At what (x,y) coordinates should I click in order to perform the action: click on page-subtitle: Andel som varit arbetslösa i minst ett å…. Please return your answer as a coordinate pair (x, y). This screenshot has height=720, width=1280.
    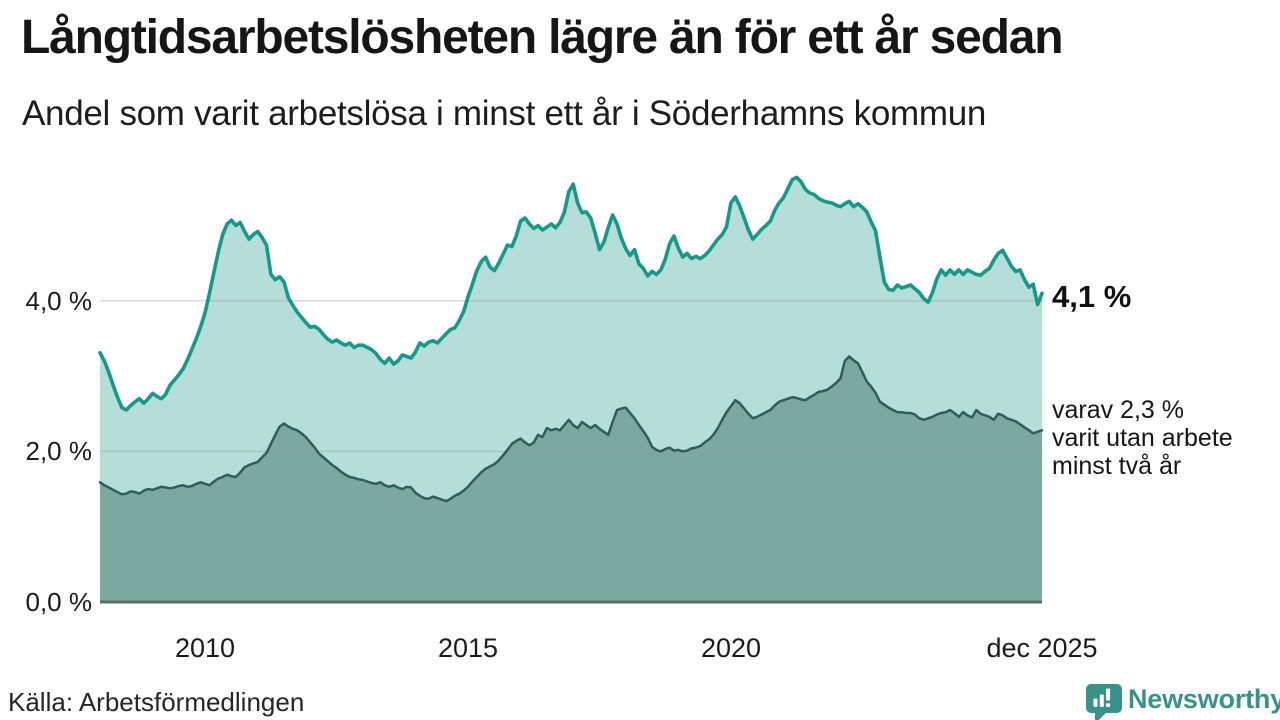
    Looking at the image, I should click on (504, 113).